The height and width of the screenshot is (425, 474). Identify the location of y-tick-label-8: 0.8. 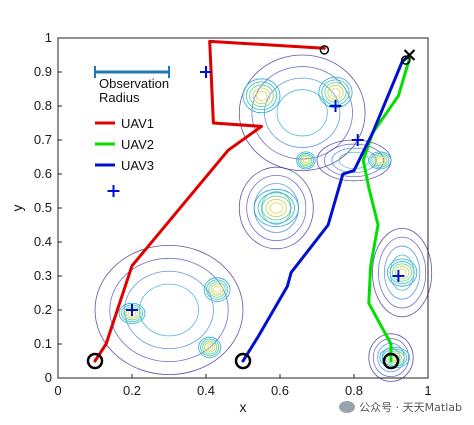
(43, 105).